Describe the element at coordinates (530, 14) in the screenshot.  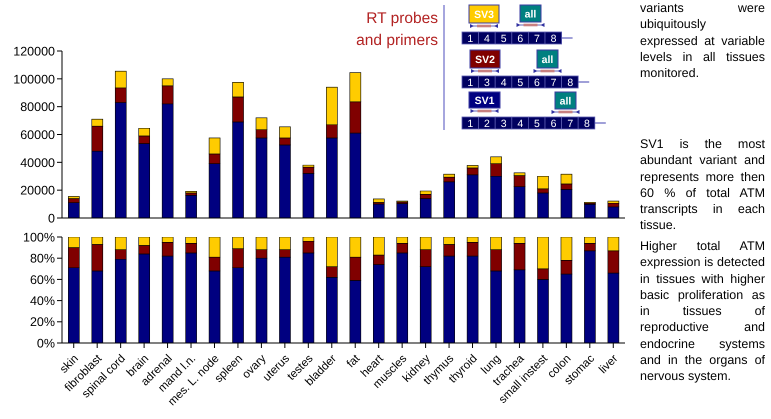
I see `text: all` at that location.